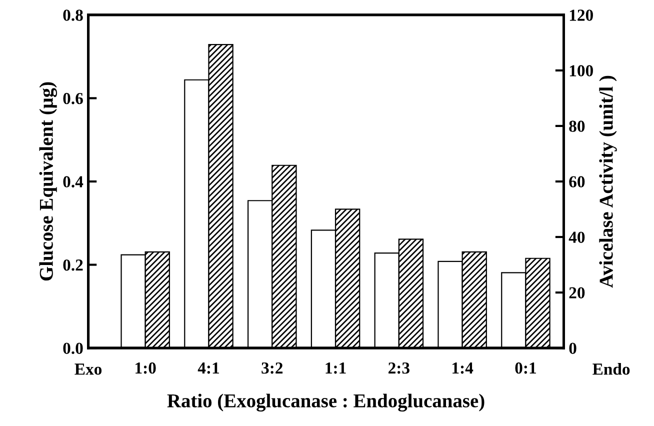  Describe the element at coordinates (608, 182) in the screenshot. I see `y2-axis-title: Avicelase Activity (unit/l )` at that location.